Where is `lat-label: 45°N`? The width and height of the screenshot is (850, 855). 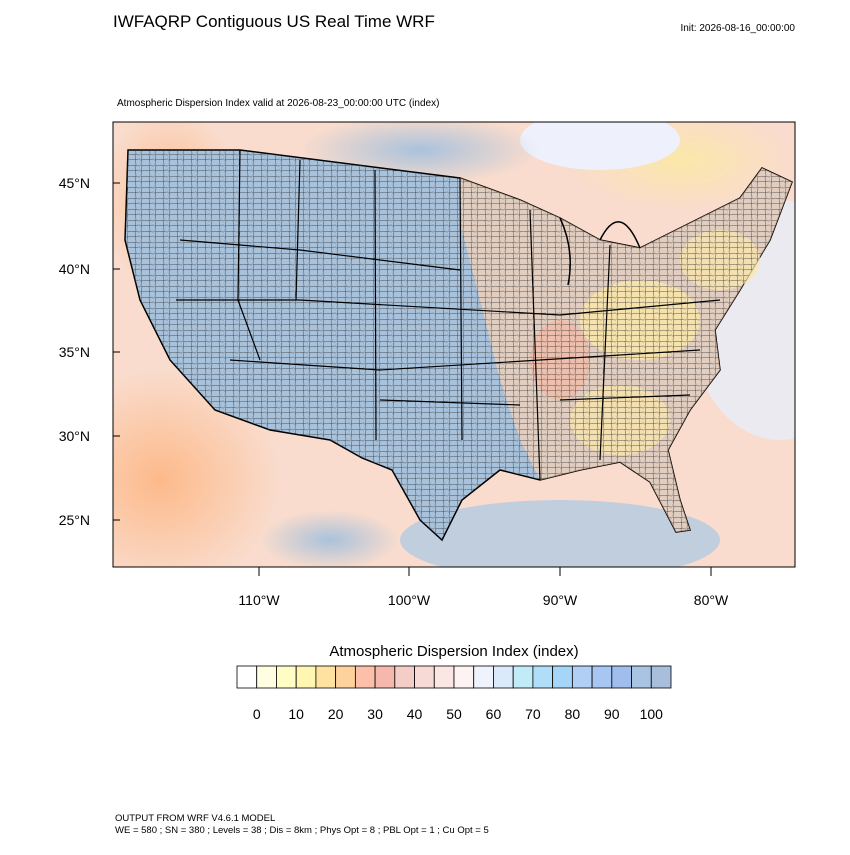
lat-label: 45°N is located at coordinates (74, 183).